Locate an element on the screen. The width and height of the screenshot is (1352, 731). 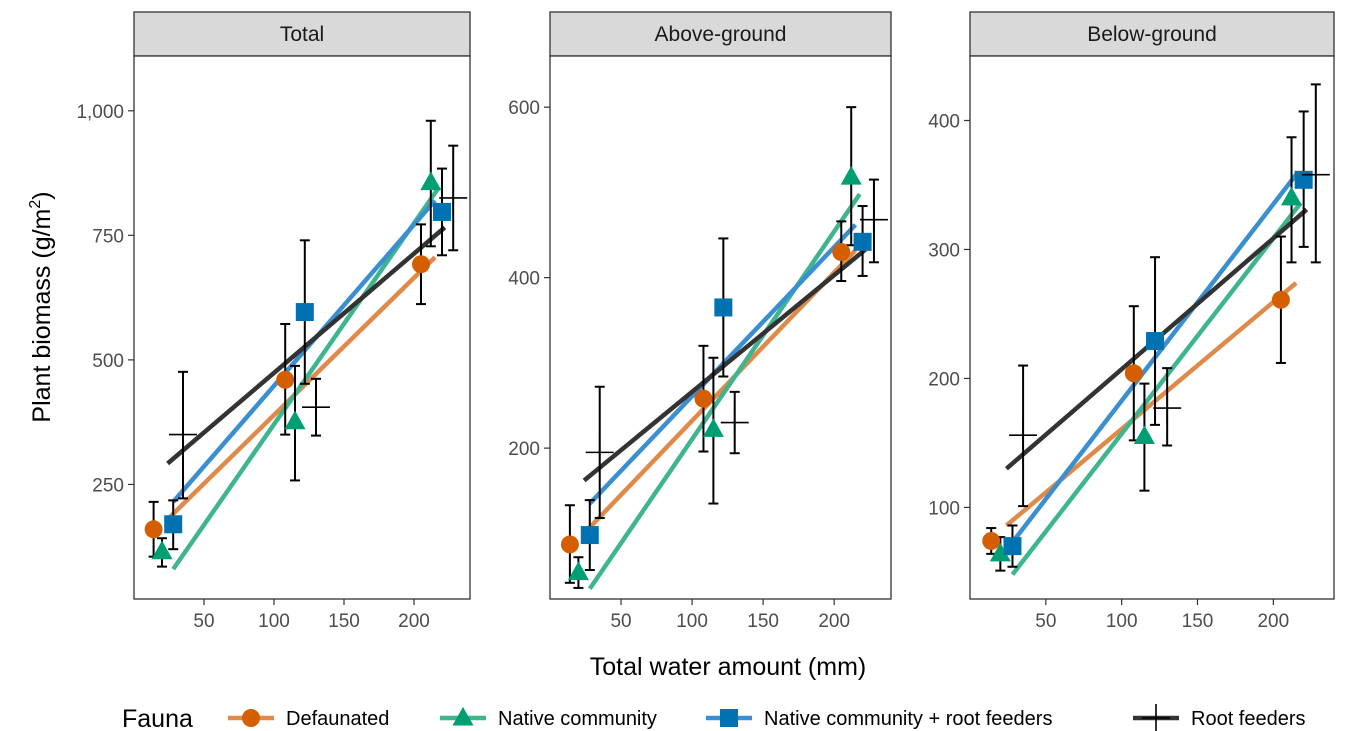
x-tick-label-below-ground-200: 200 is located at coordinates (1273, 621).